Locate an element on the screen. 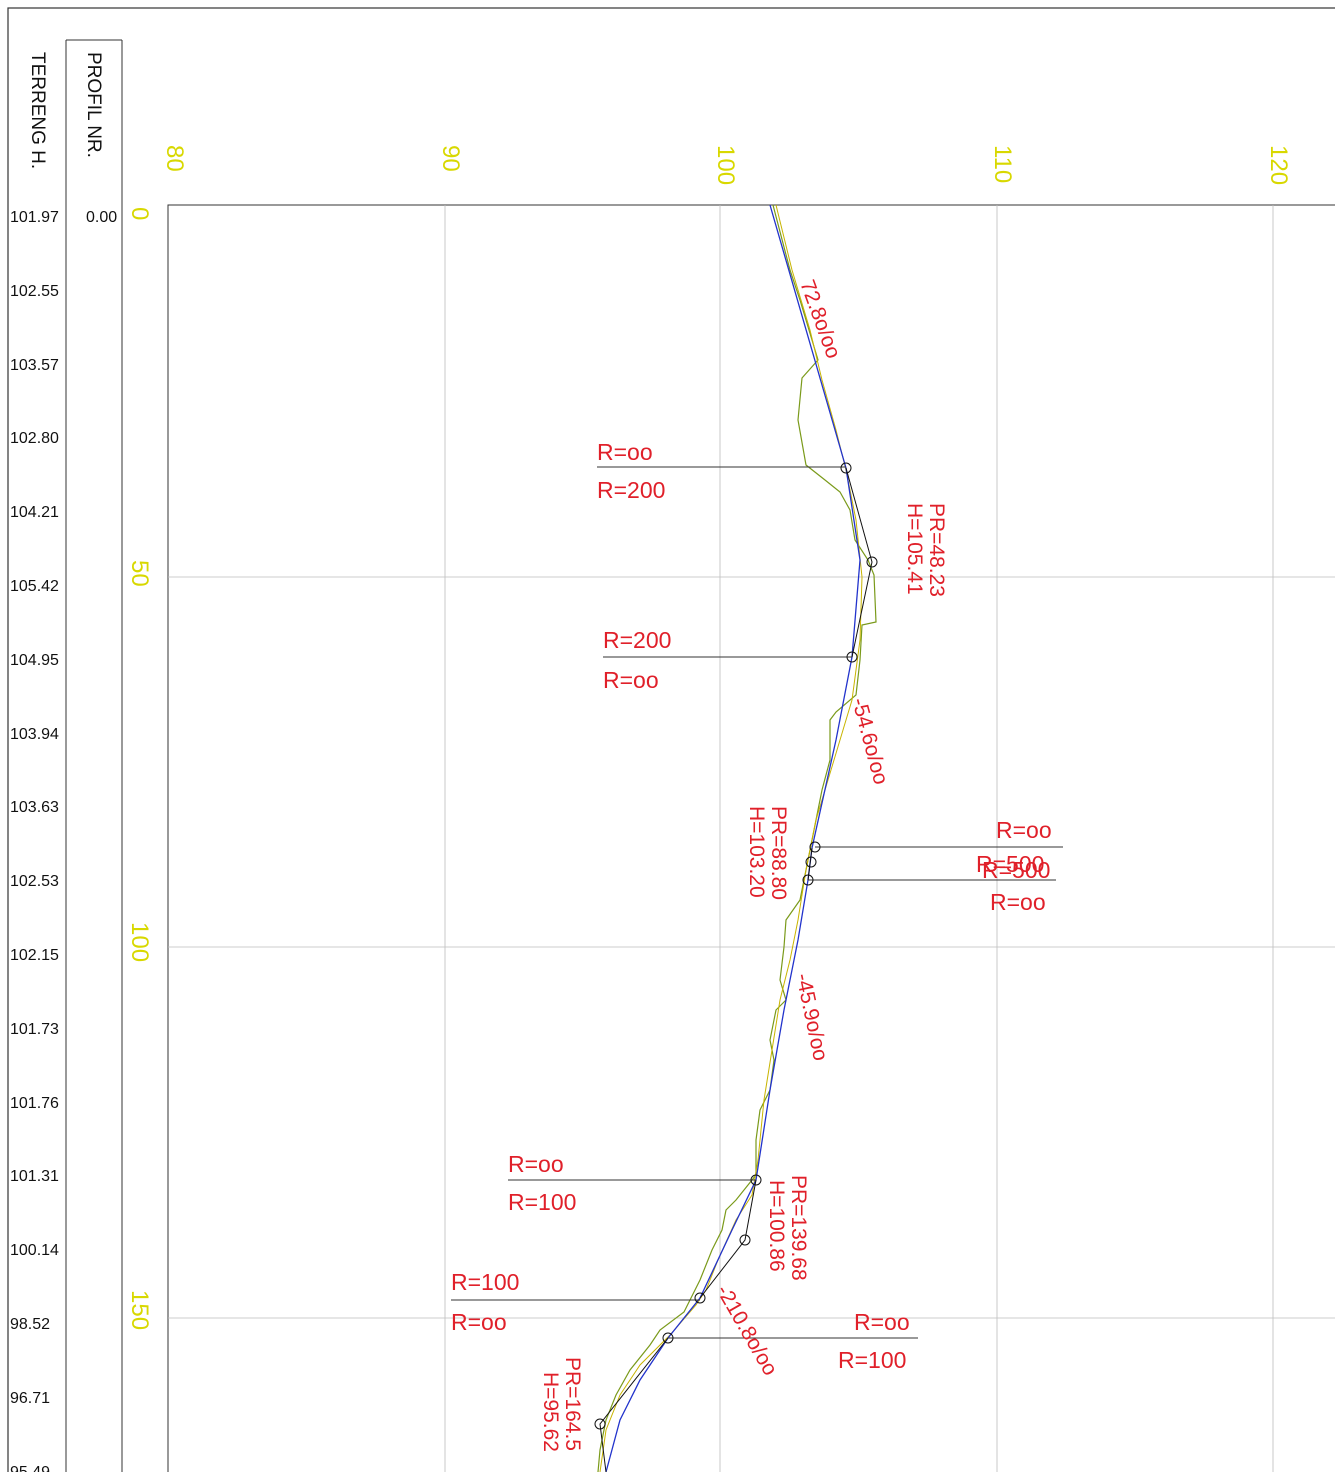 This screenshot has height=1472, width=1335. terreng-value: 101.31 is located at coordinates (34, 1176).